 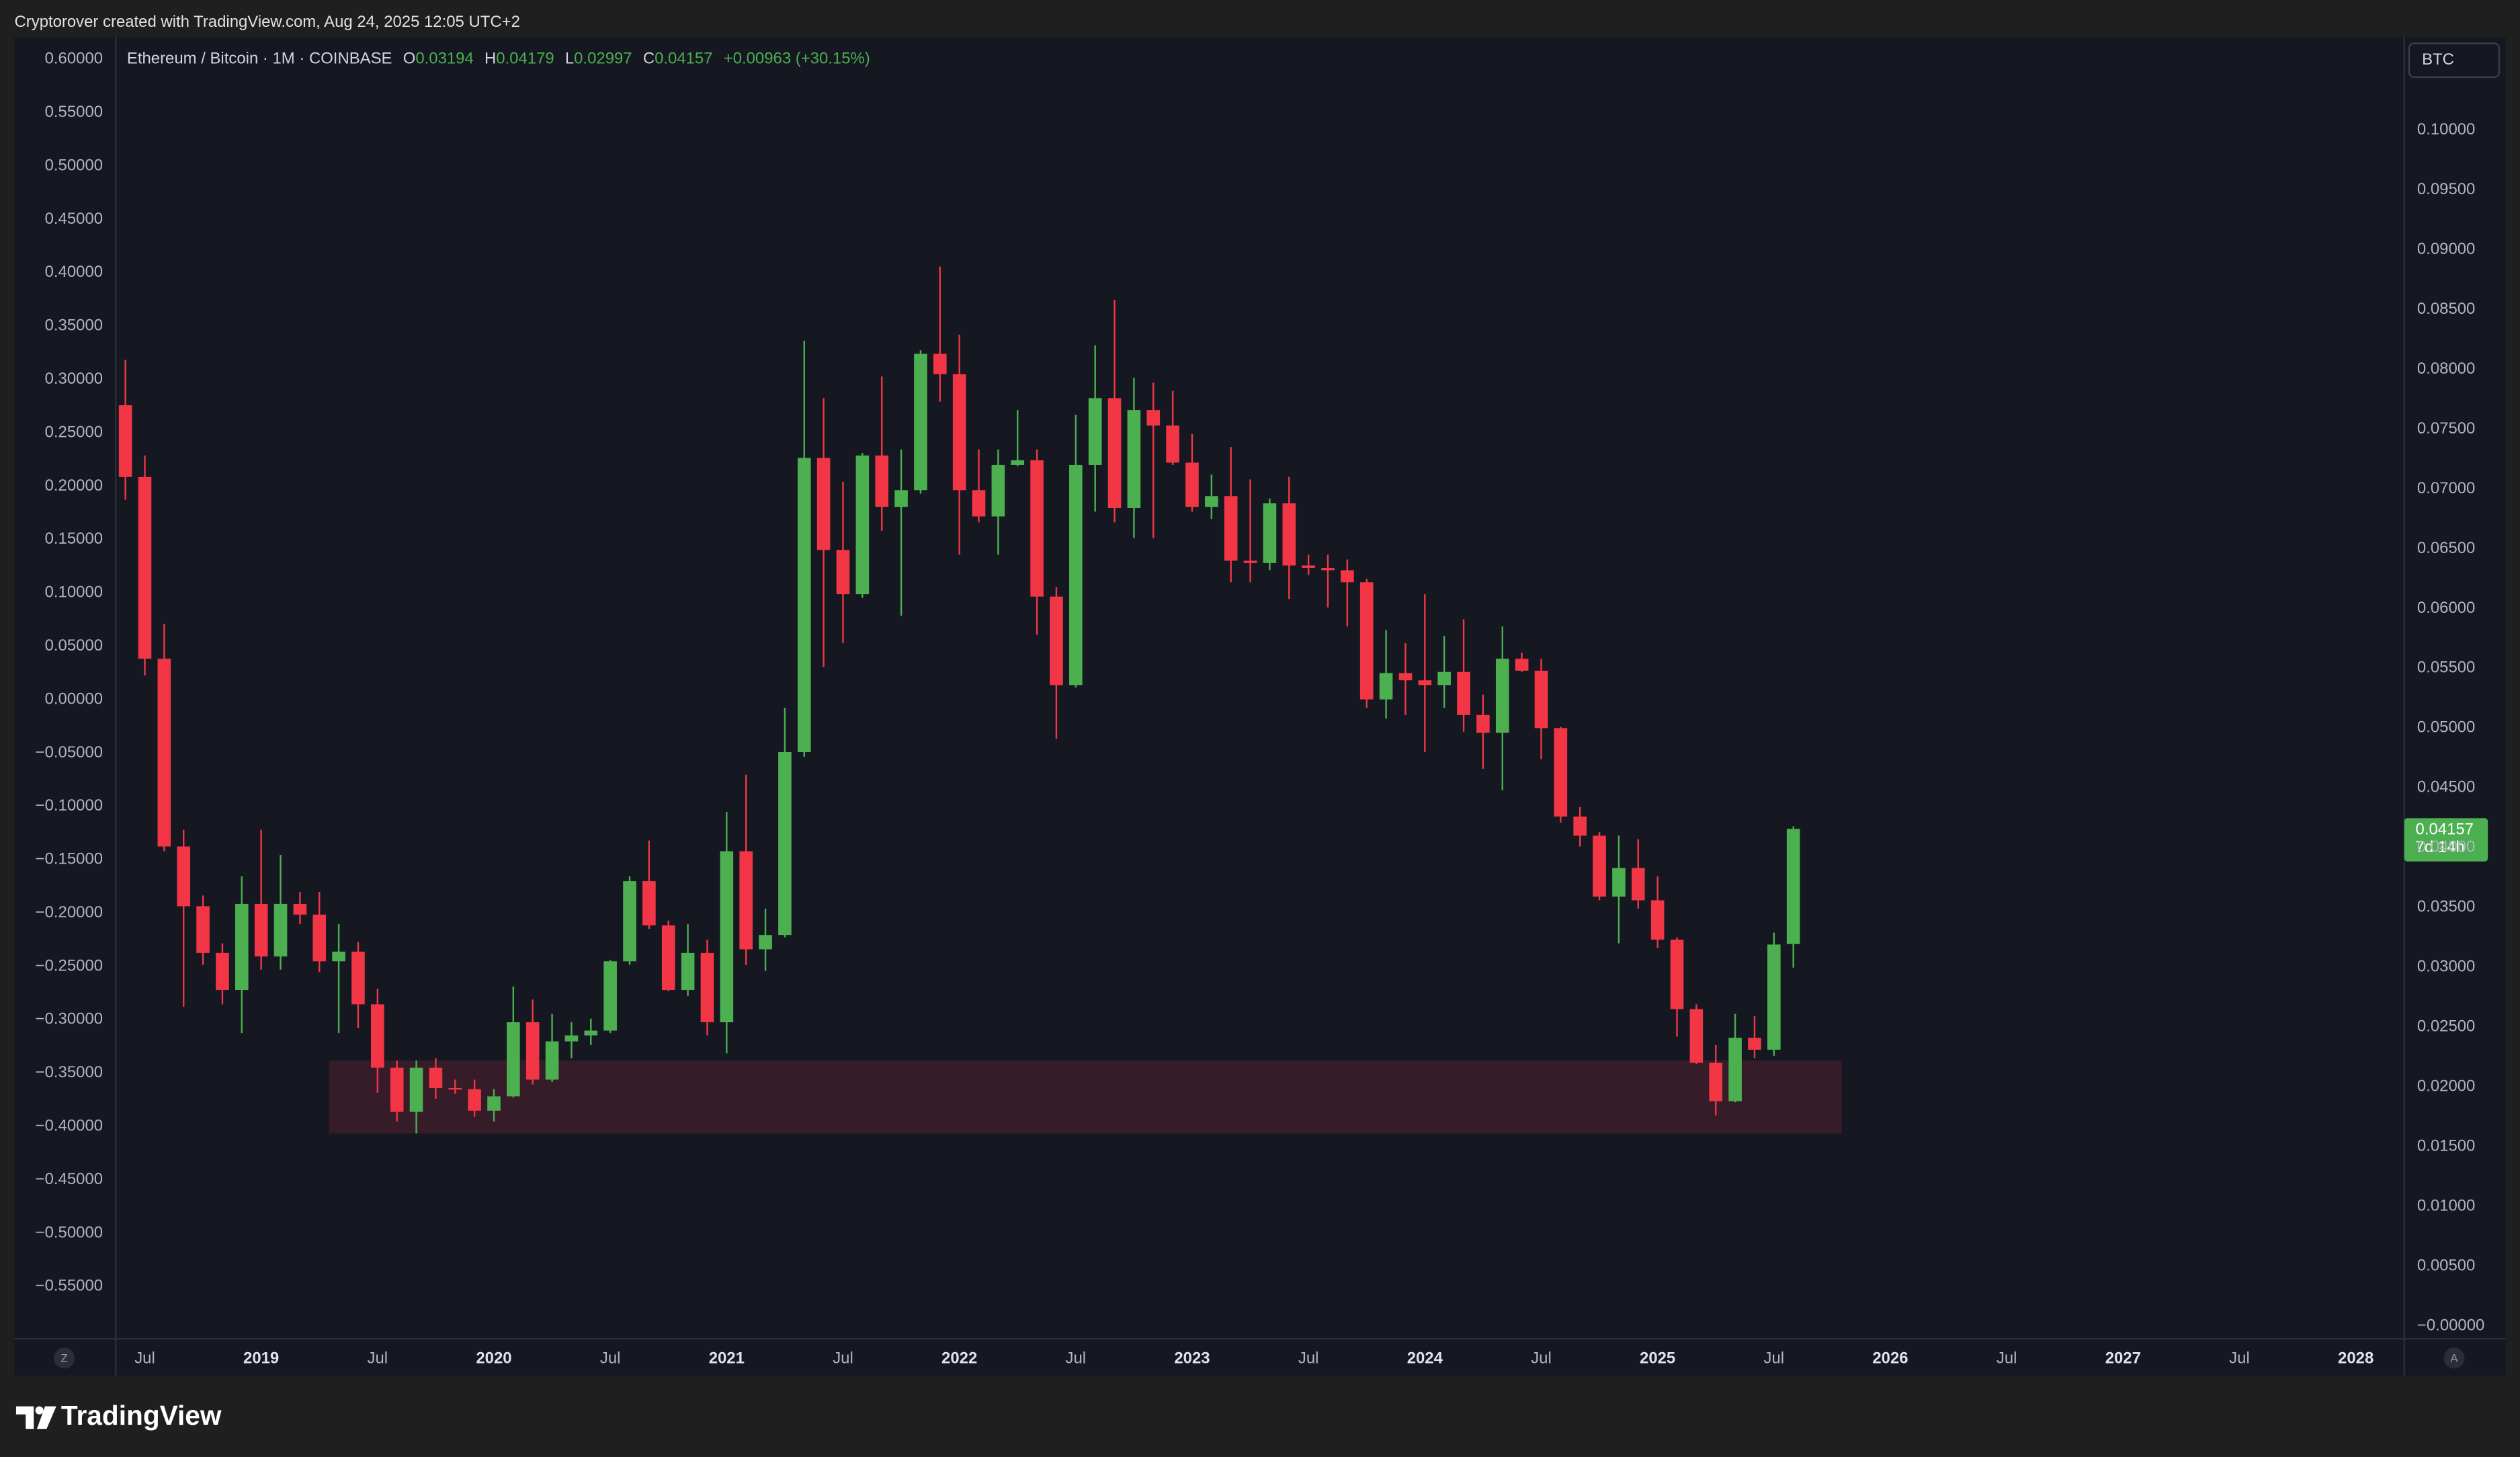 I want to click on currency-button, so click(x=2454, y=60).